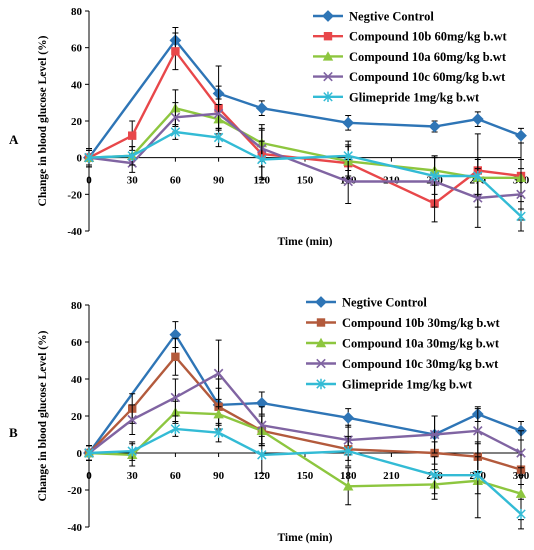 This screenshot has width=534, height=550. Describe the element at coordinates (262, 181) in the screenshot. I see `x-tick-label: 120` at that location.